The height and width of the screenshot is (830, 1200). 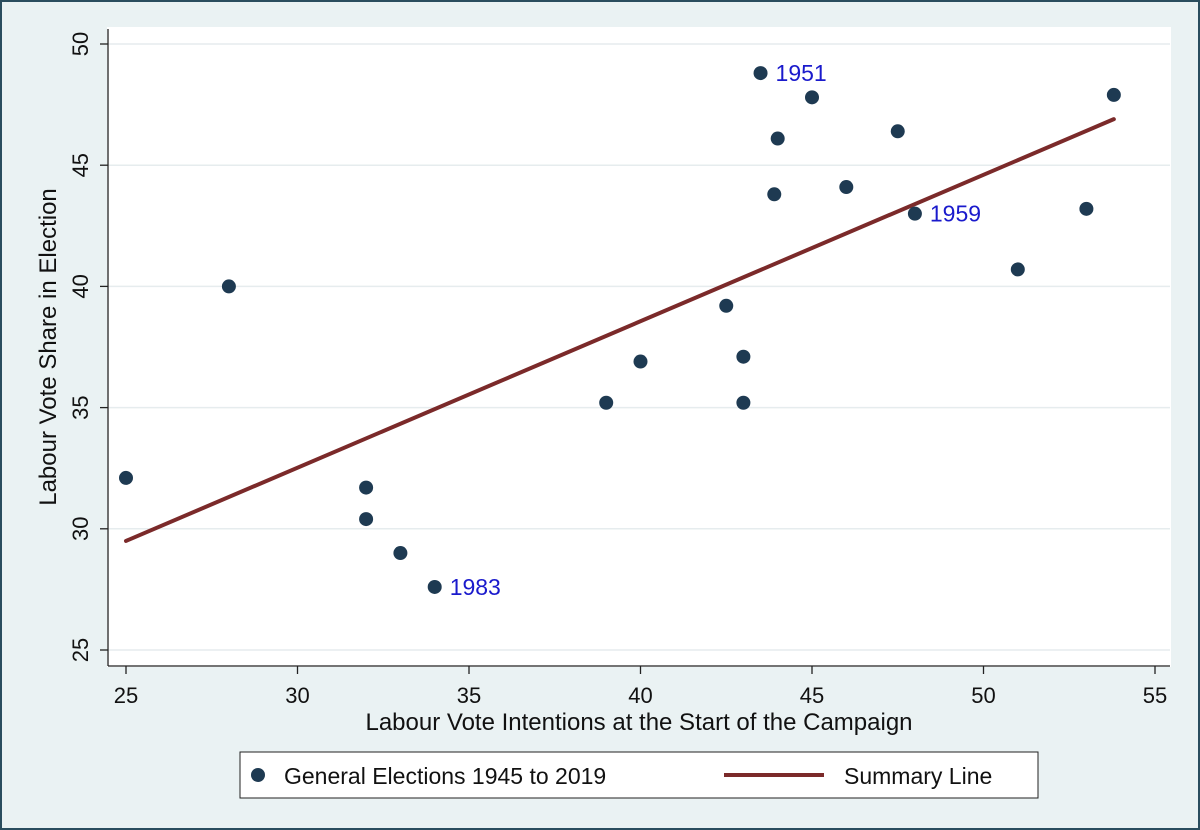 I want to click on y-tick-label: 45, so click(x=80, y=165).